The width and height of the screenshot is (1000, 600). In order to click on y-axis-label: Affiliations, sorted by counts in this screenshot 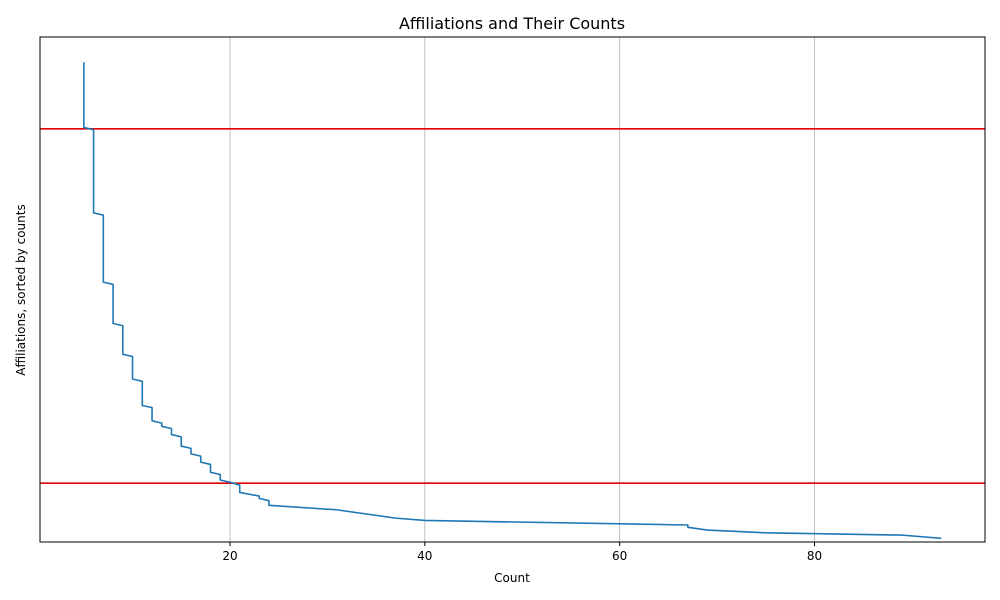, I will do `click(21, 289)`.